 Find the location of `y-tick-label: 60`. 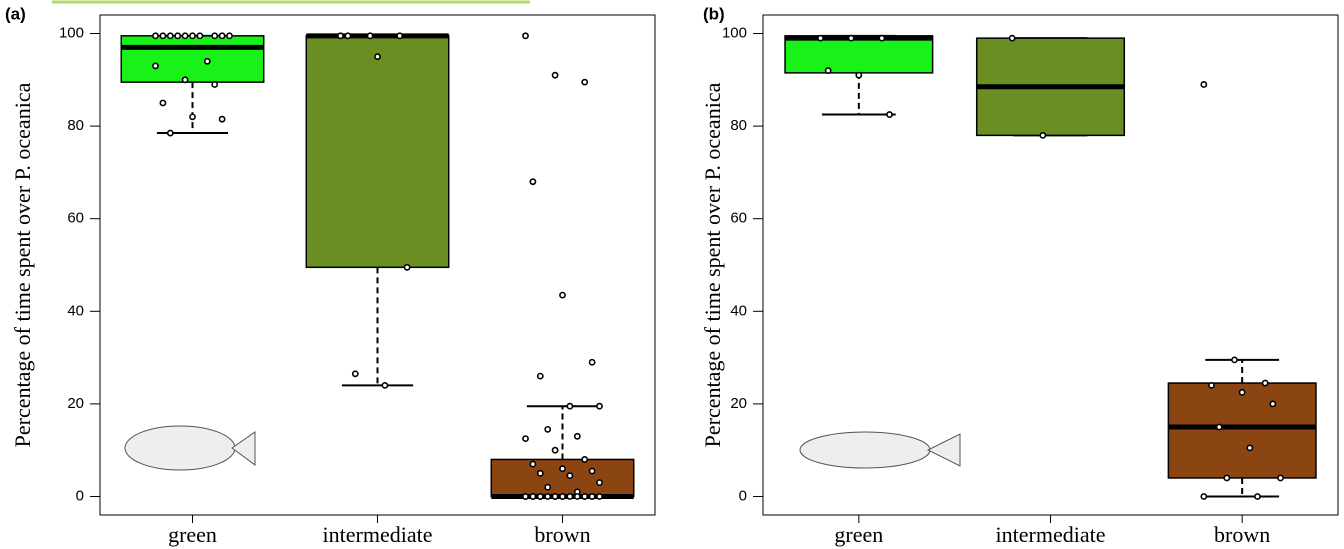

y-tick-label: 60 is located at coordinates (738, 218).